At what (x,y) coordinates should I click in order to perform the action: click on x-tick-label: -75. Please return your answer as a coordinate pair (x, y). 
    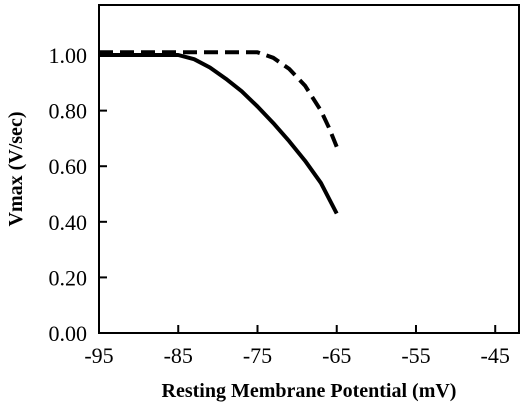
    Looking at the image, I should click on (257, 355).